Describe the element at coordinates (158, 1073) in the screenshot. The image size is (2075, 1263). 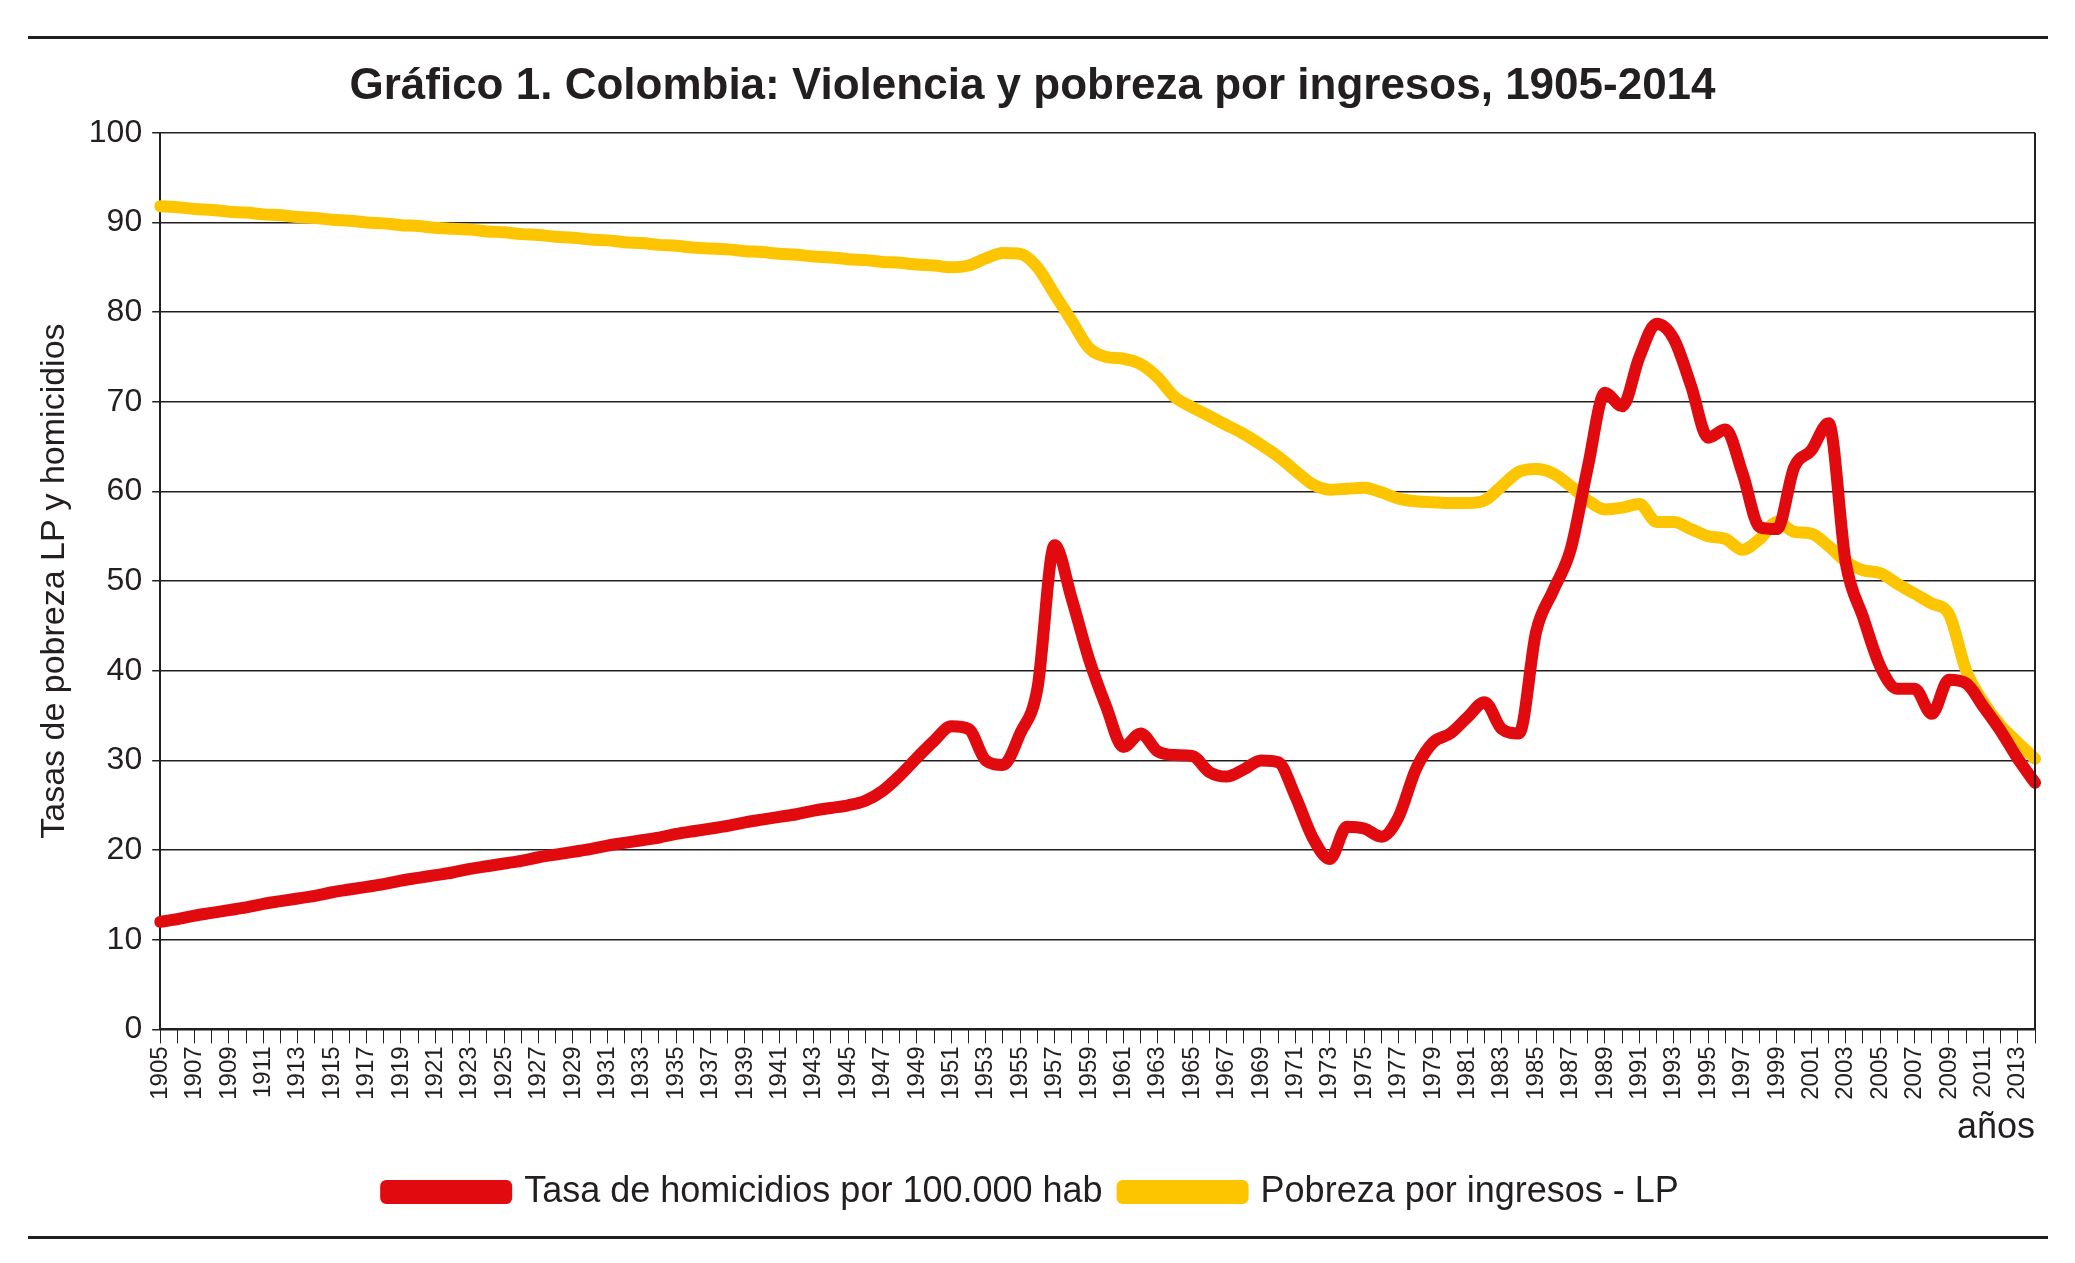
I see `x-tick-label: 1905` at that location.